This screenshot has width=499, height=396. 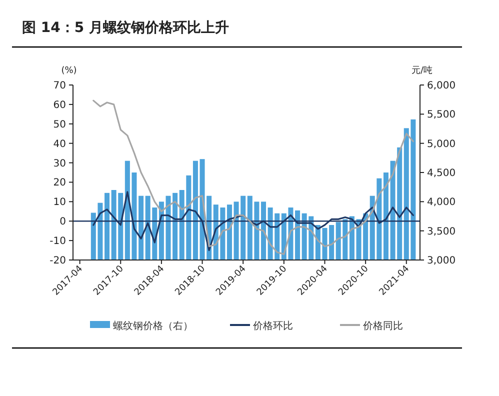 I want to click on y-tick-label: -10, so click(x=58, y=242).